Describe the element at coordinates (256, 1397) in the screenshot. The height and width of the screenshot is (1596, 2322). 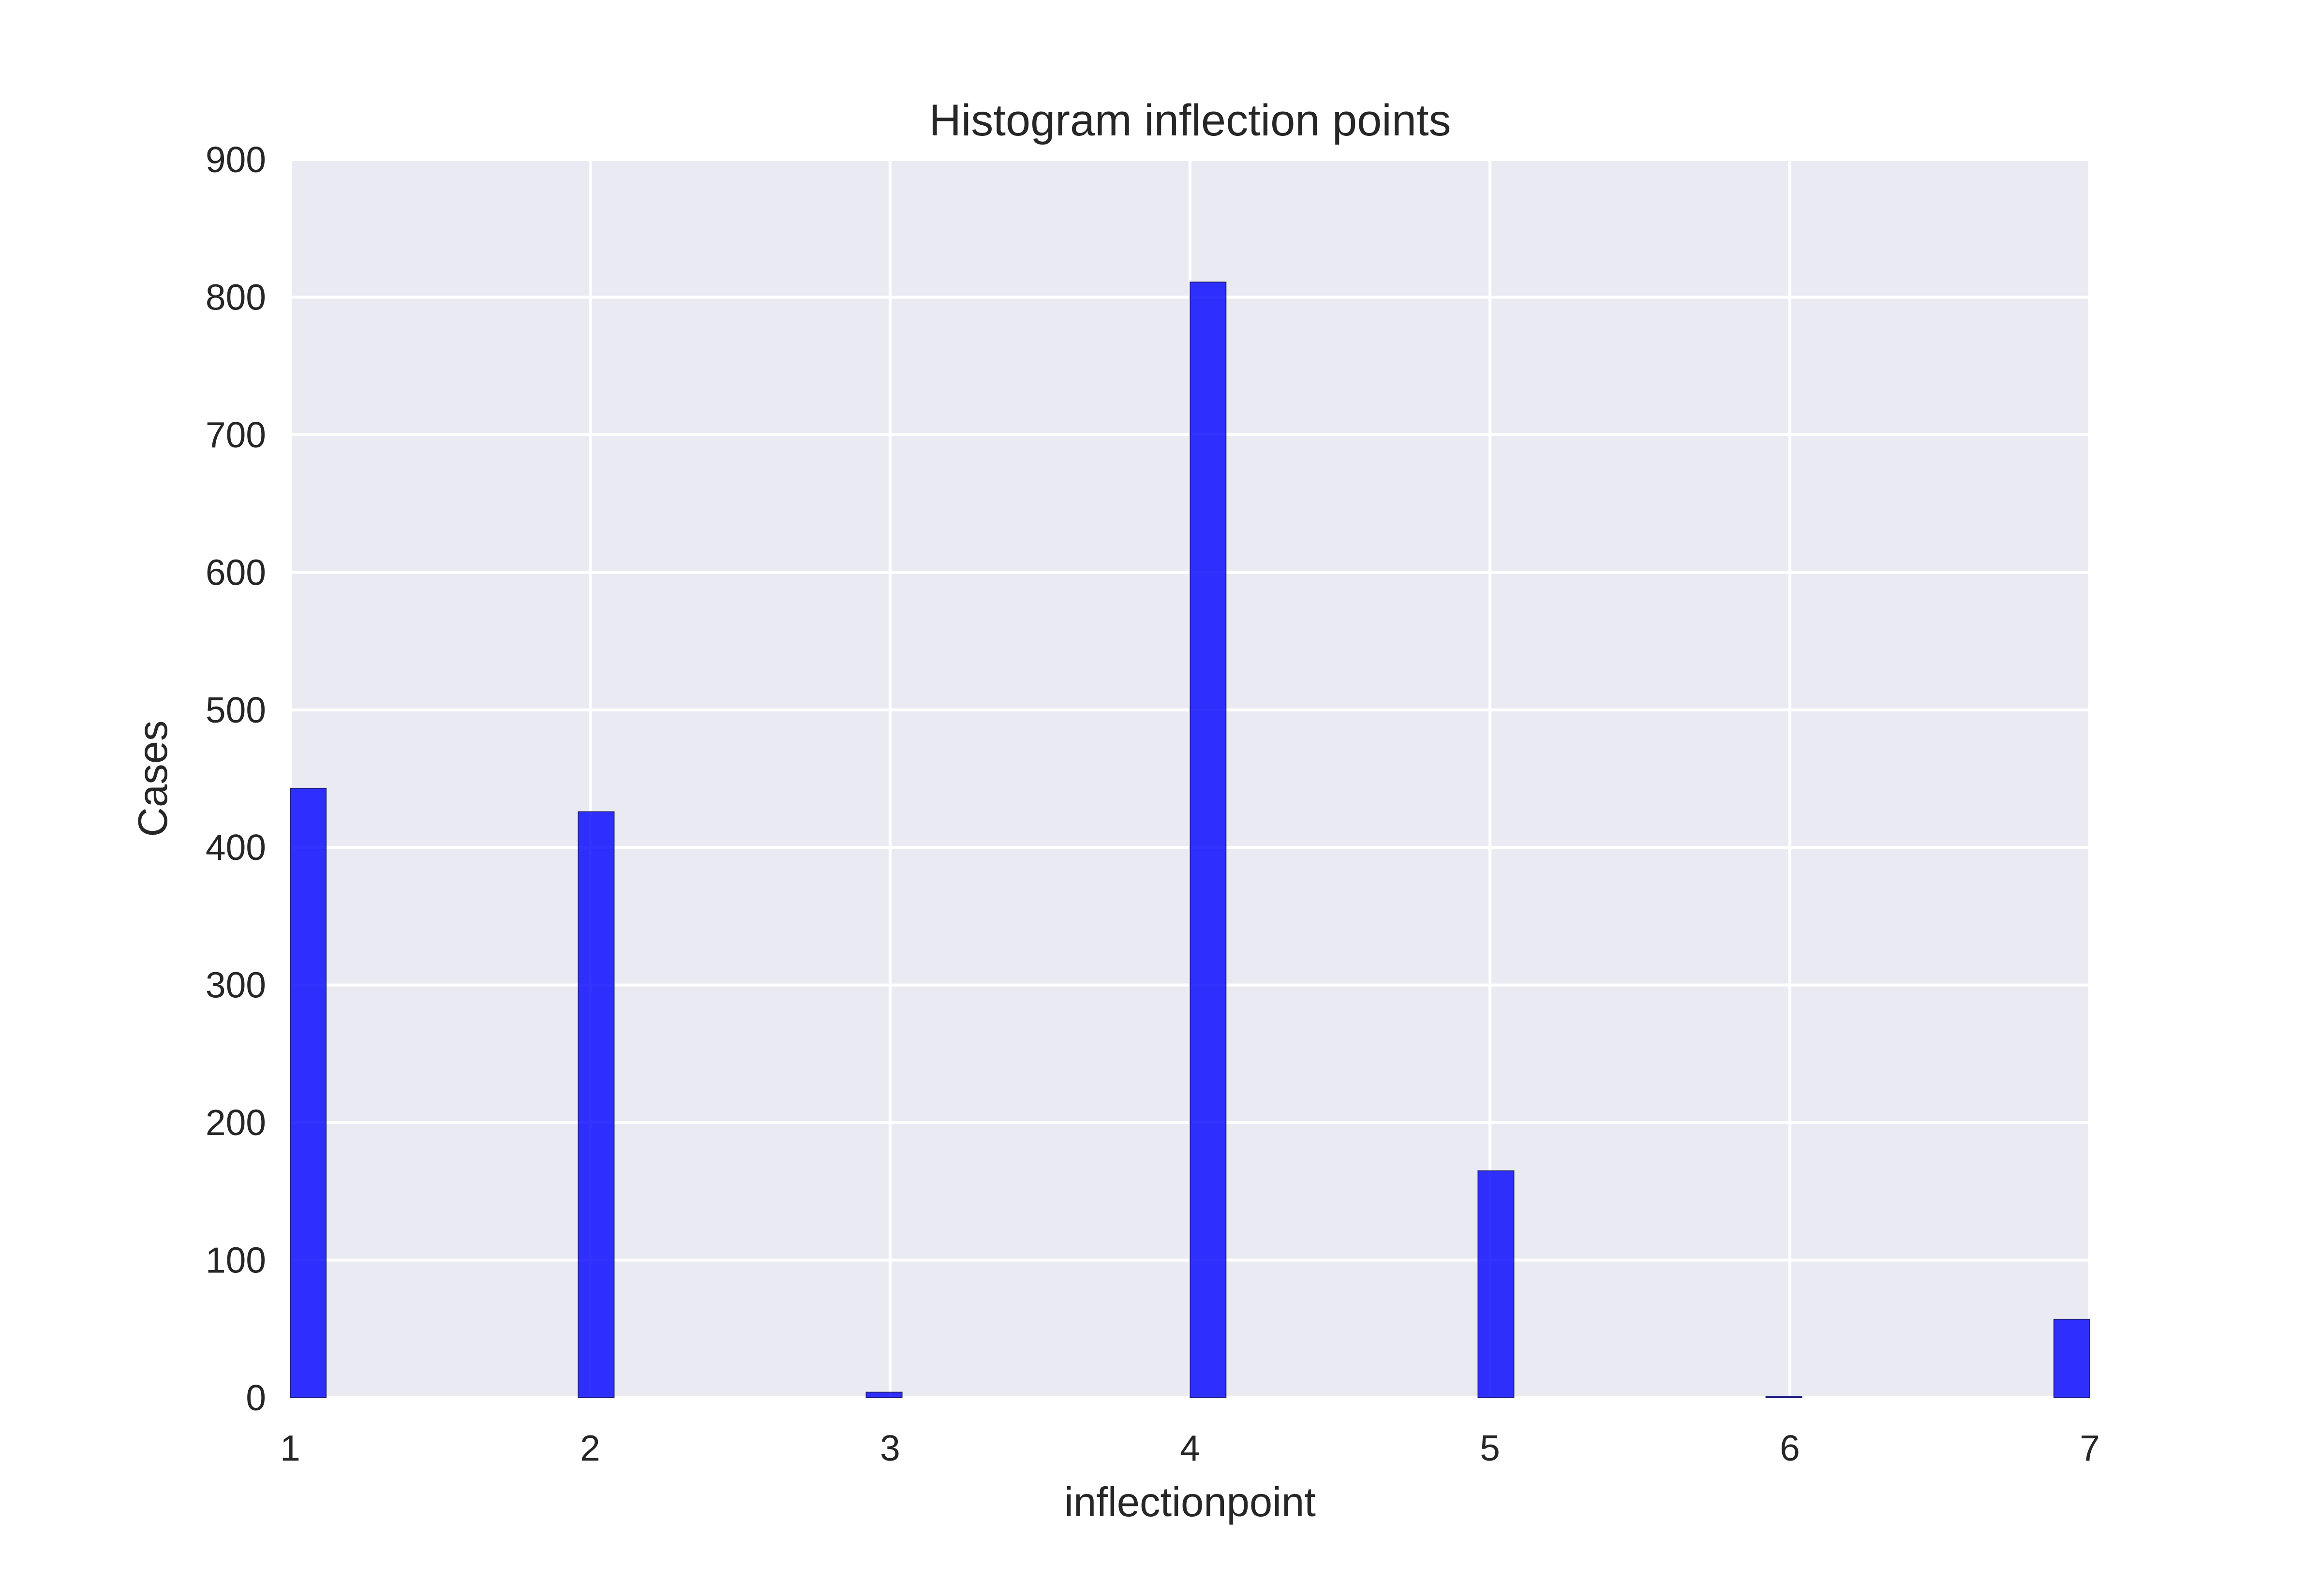
I see `y-tick-label: 0` at that location.